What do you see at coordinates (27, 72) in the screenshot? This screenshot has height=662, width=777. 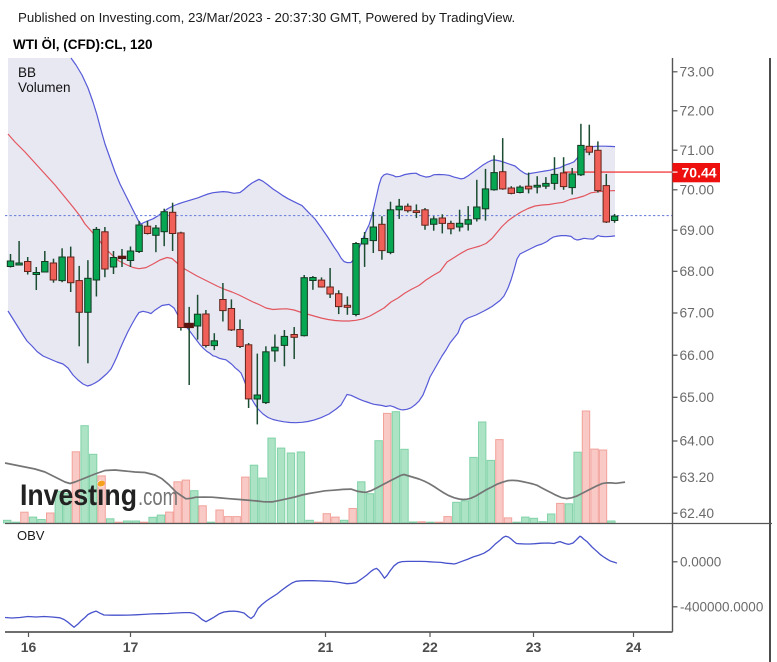 I see `svg-text: BB` at bounding box center [27, 72].